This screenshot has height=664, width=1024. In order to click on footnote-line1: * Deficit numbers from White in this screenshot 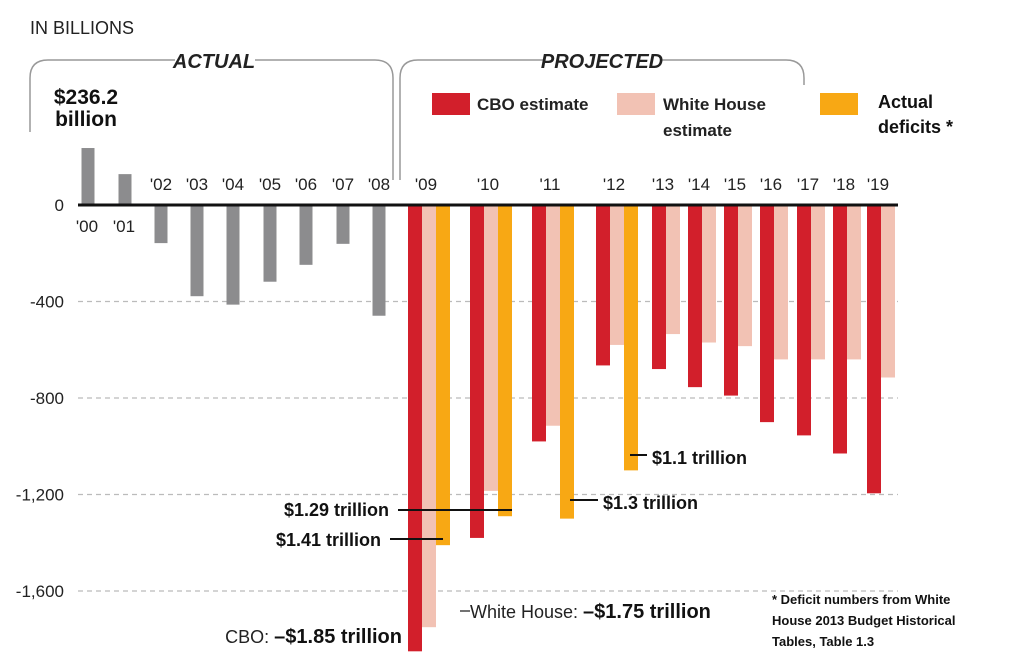, I will do `click(861, 599)`.